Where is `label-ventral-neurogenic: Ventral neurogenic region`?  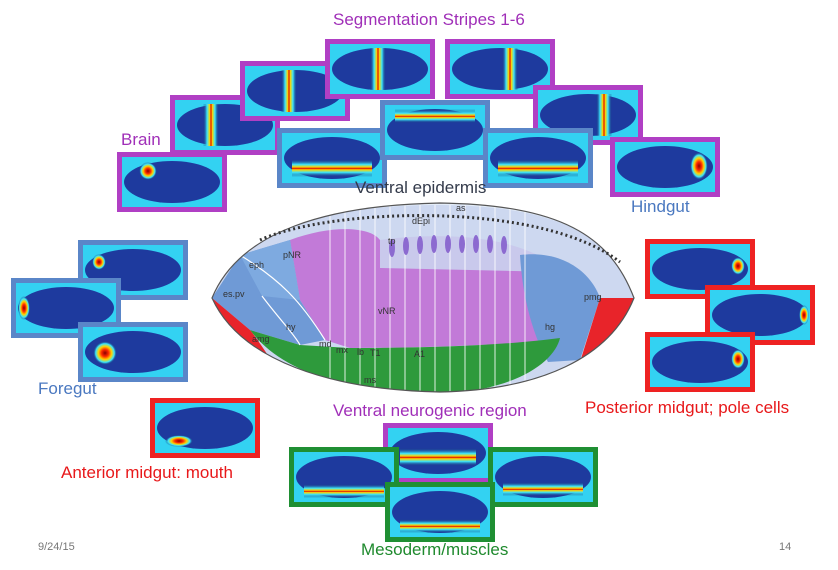 label-ventral-neurogenic: Ventral neurogenic region is located at coordinates (430, 410).